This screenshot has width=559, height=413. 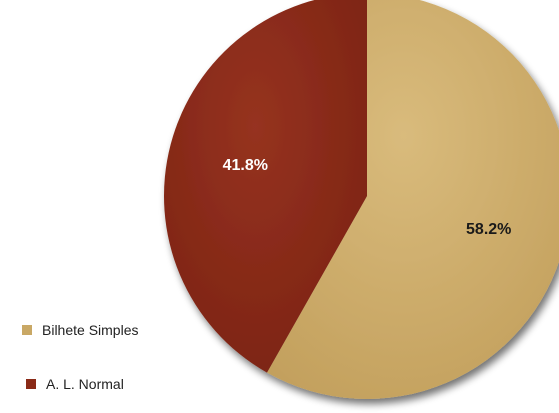 I want to click on legend-swatch-al-normal, so click(x=31, y=384).